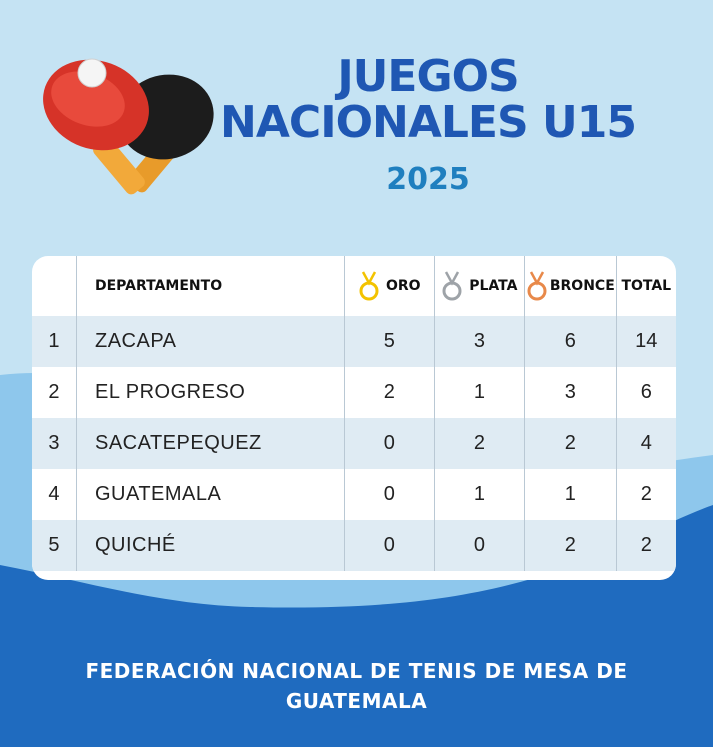 The image size is (713, 747). What do you see at coordinates (570, 392) in the screenshot?
I see `cell-bronze: 3` at bounding box center [570, 392].